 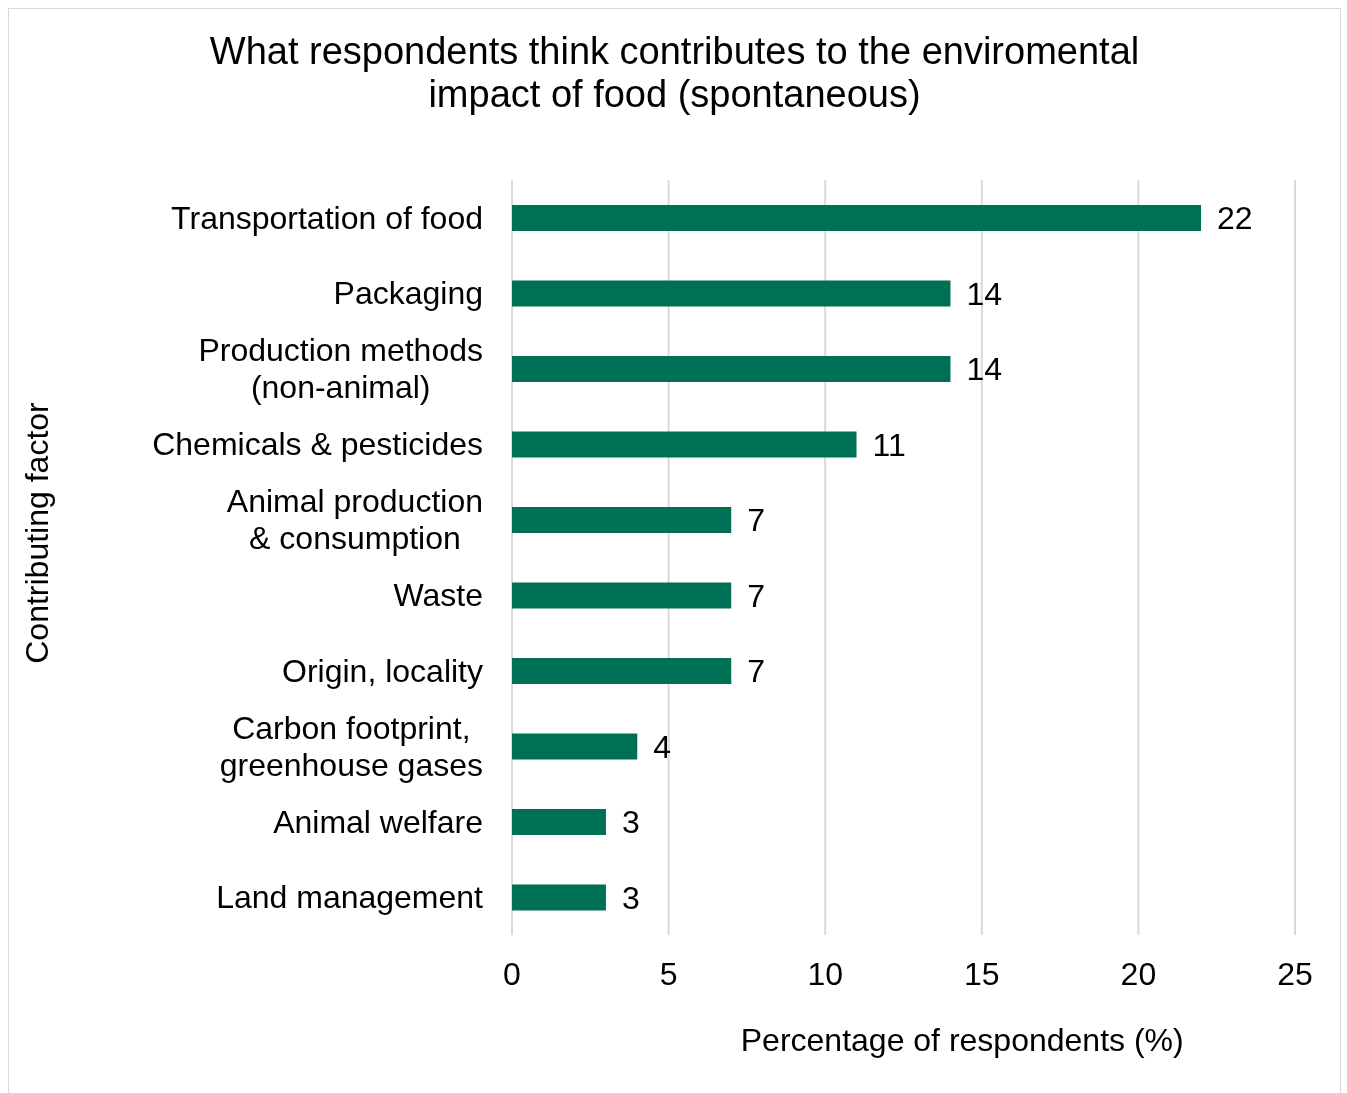 What do you see at coordinates (340, 369) in the screenshot?
I see `y-tick-label: Production methods (non-animal)` at bounding box center [340, 369].